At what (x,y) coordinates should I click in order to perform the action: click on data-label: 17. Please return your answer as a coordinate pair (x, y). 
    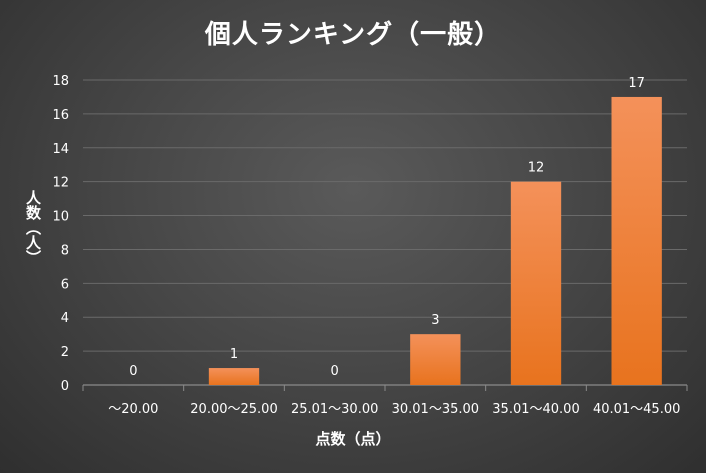
    Looking at the image, I should click on (636, 83).